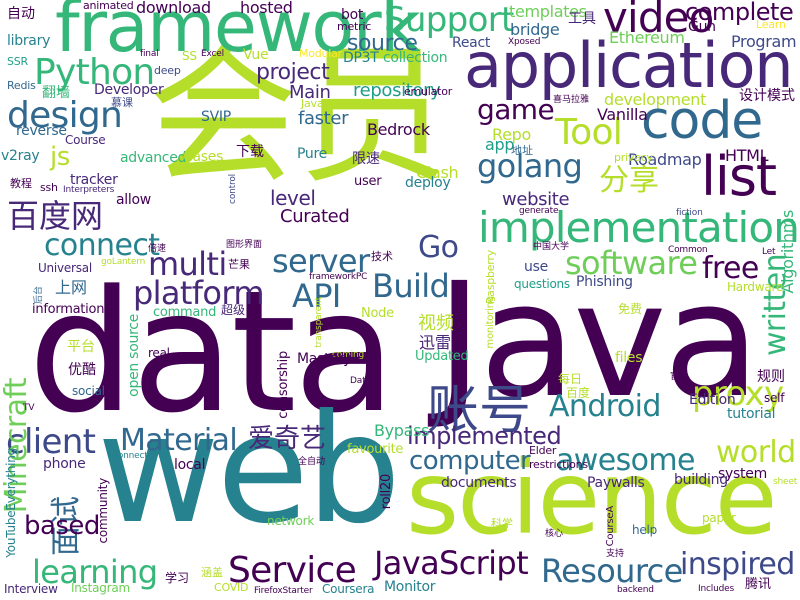 The width and height of the screenshot is (800, 600). I want to click on word-183: 核心, so click(554, 534).